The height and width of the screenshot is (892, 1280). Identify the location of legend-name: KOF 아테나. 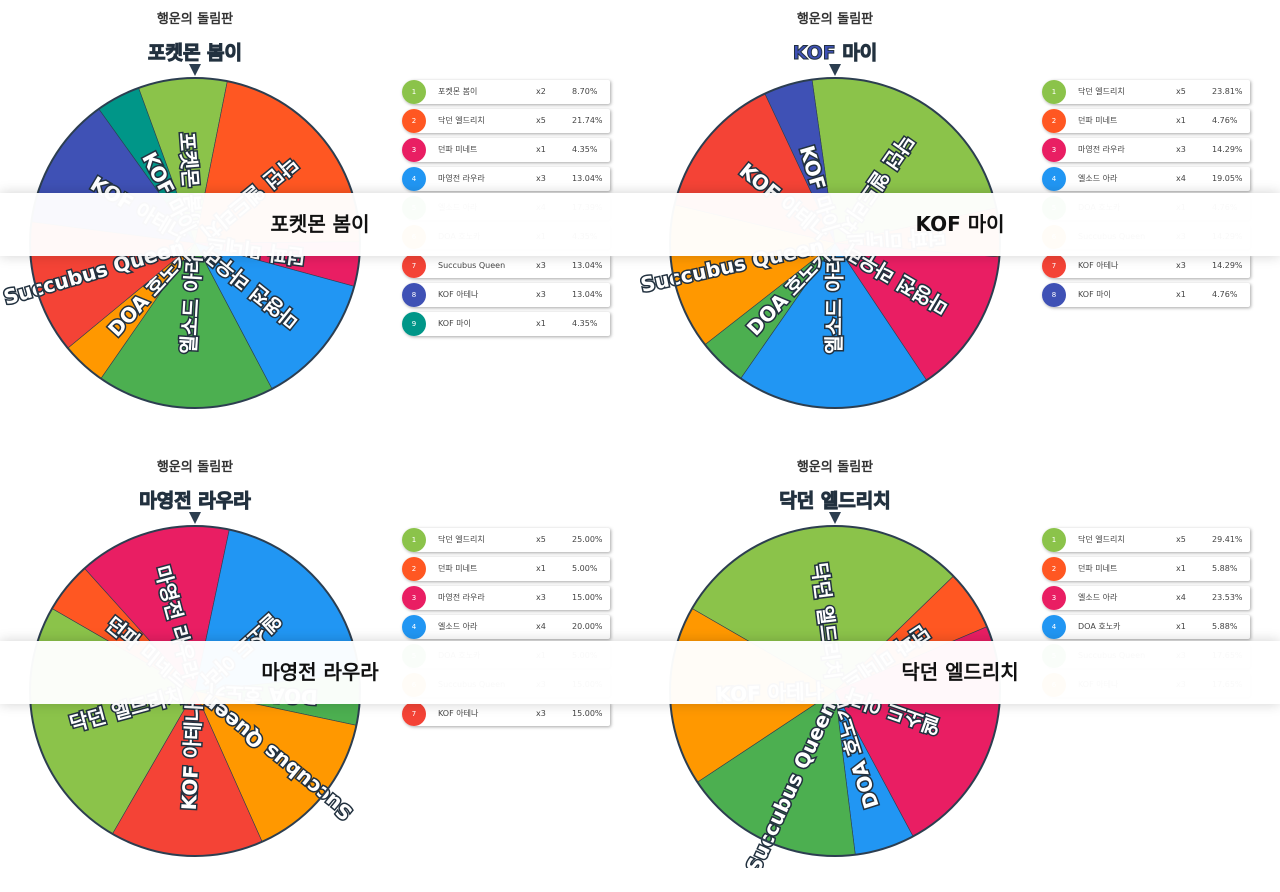
(458, 294).